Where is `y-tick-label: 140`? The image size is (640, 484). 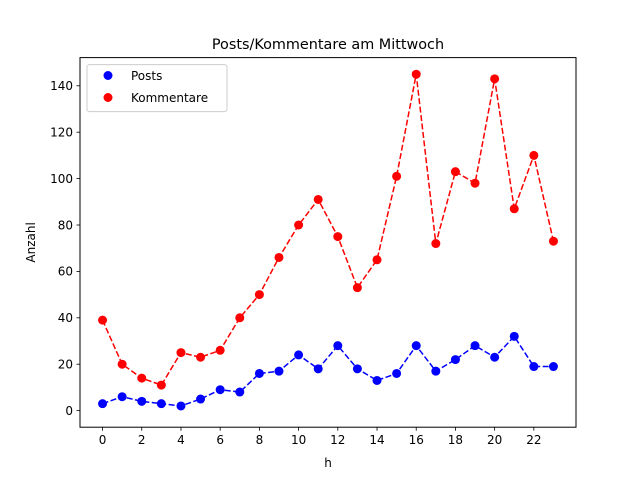
y-tick-label: 140 is located at coordinates (61, 86).